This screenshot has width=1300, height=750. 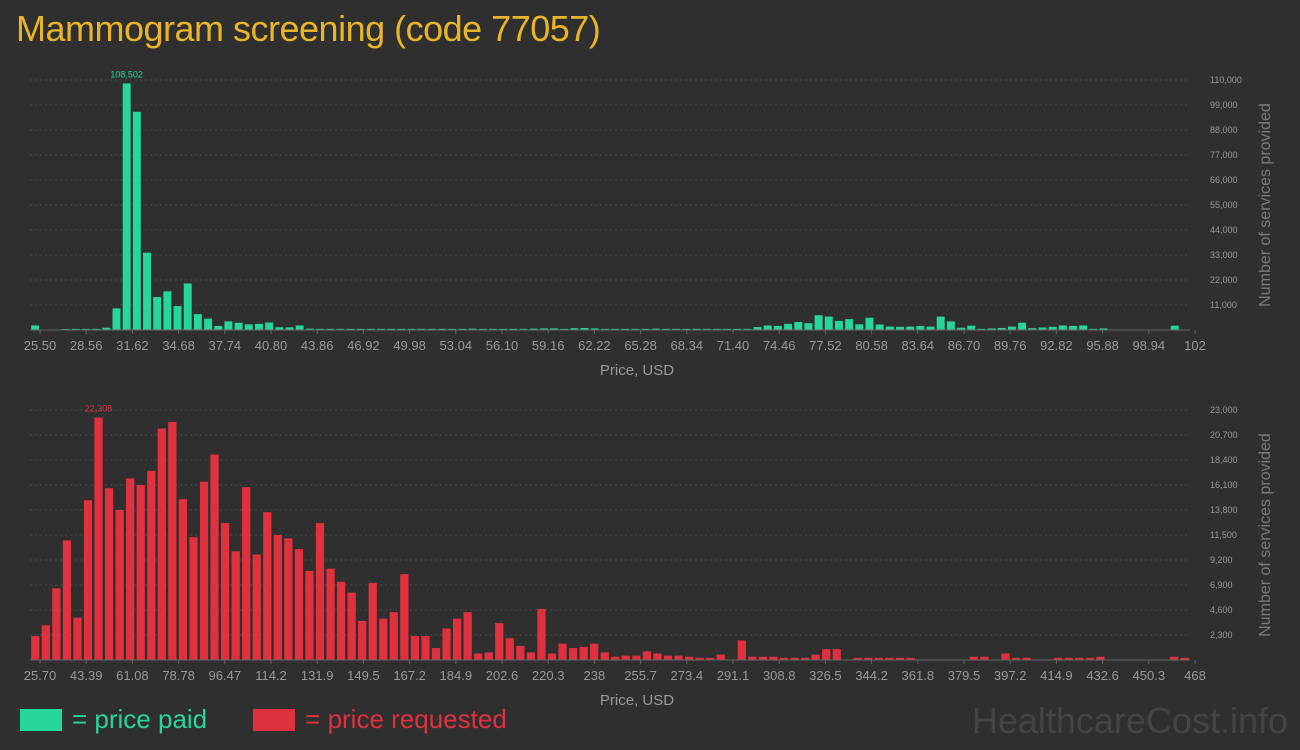 What do you see at coordinates (964, 345) in the screenshot?
I see `x-tick-label: 86.70` at bounding box center [964, 345].